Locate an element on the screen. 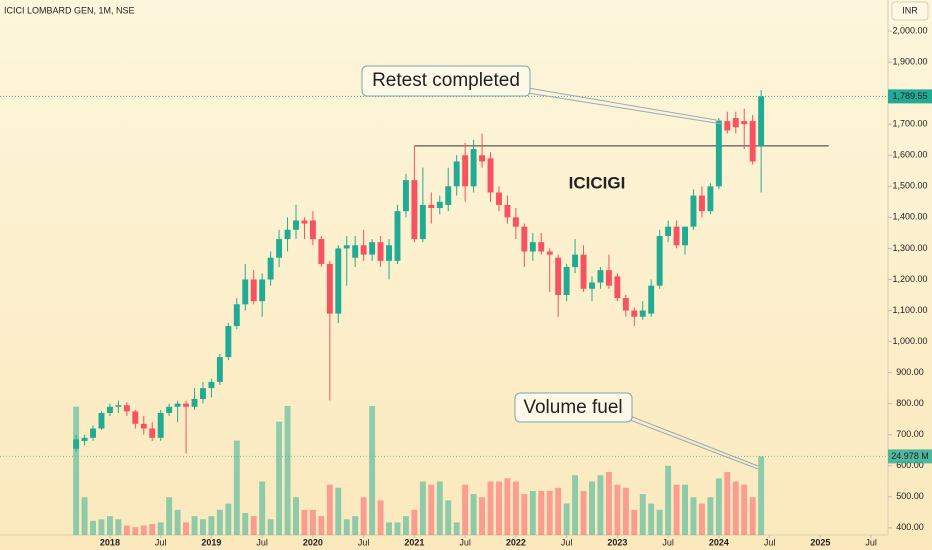  x-tick-label: 2020 is located at coordinates (313, 542).